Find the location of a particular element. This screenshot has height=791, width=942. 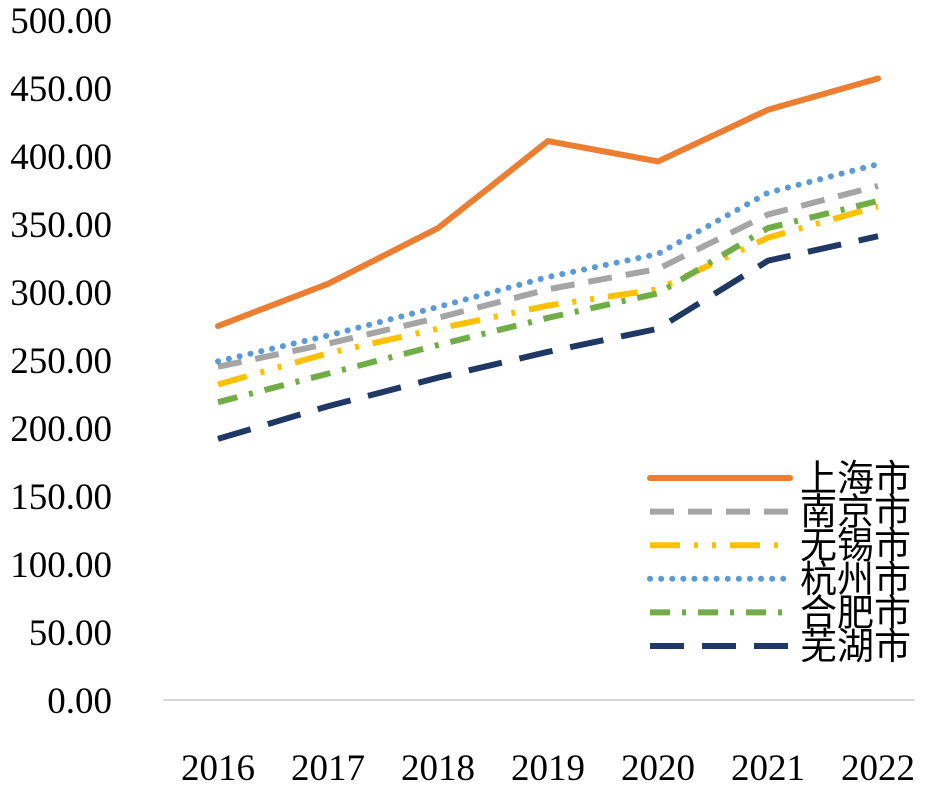

x-tick-label: 2016 is located at coordinates (218, 768).